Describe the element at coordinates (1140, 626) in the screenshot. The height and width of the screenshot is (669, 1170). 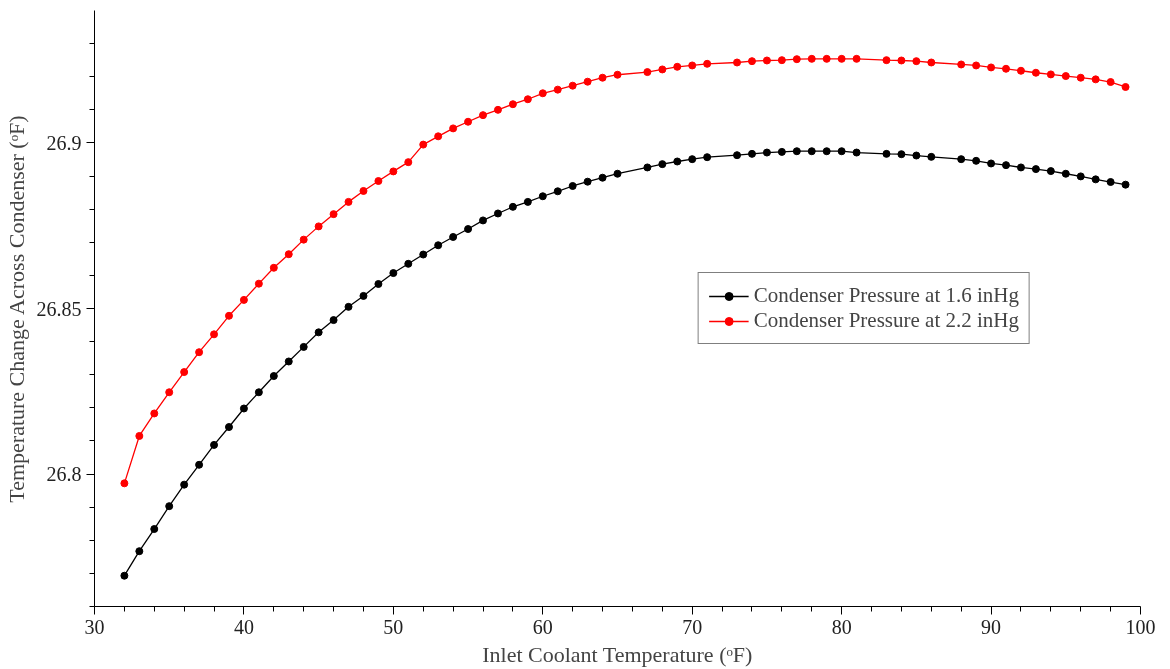
I see `x-tick-label: 100` at that location.